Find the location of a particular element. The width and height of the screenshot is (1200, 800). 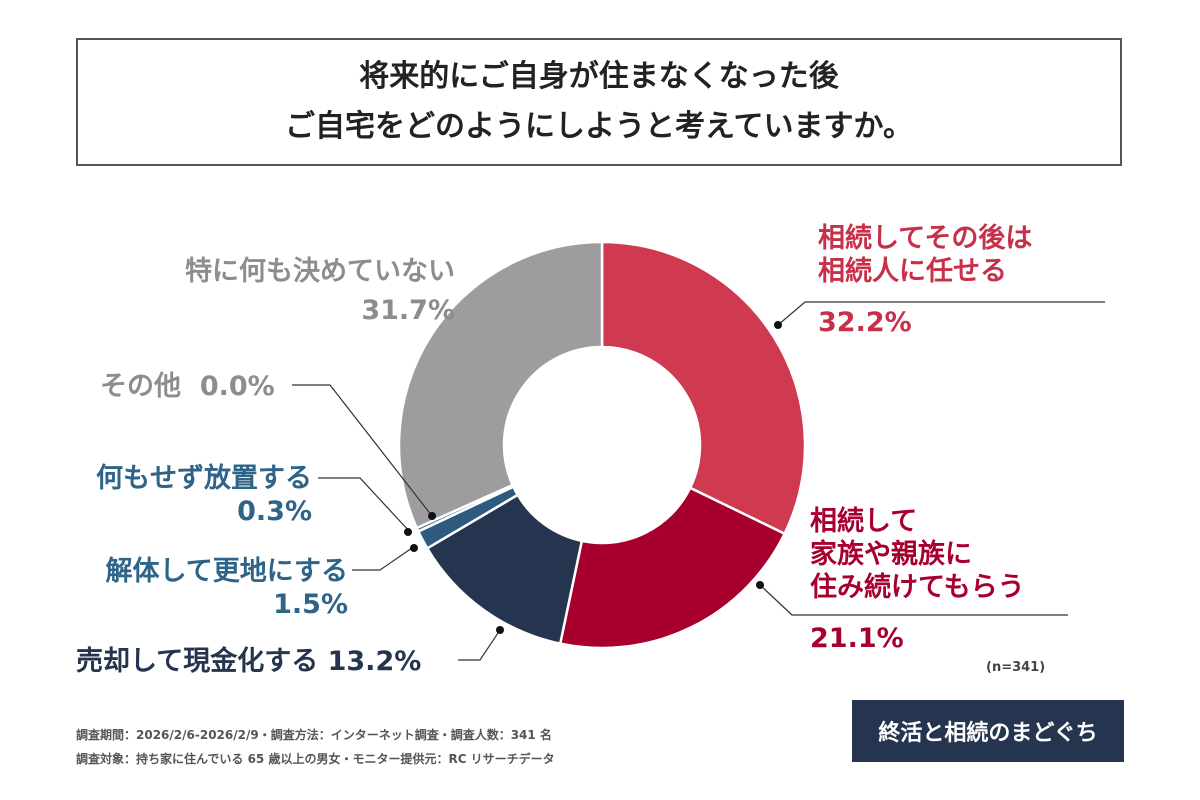

logo-text: 終活と相続のまどぐち is located at coordinates (988, 733).